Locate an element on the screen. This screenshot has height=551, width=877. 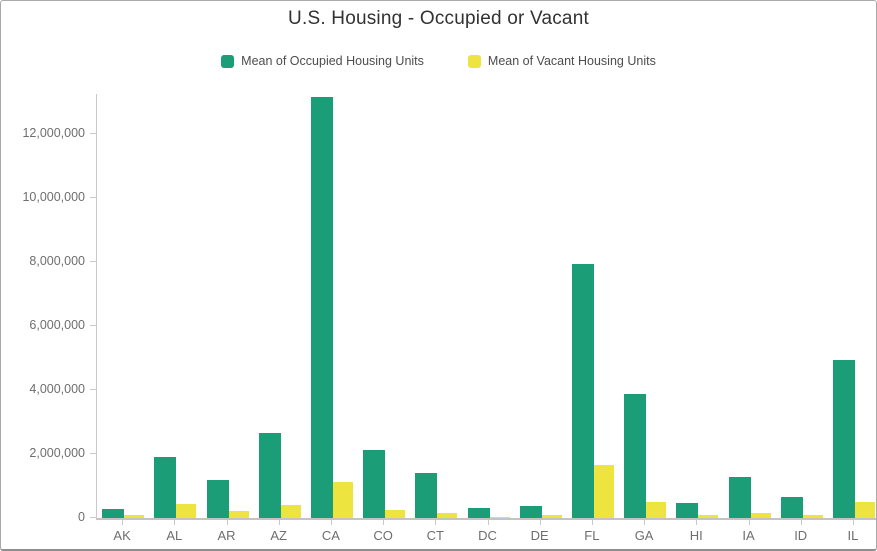
bar-group-HI is located at coordinates (697, 510).